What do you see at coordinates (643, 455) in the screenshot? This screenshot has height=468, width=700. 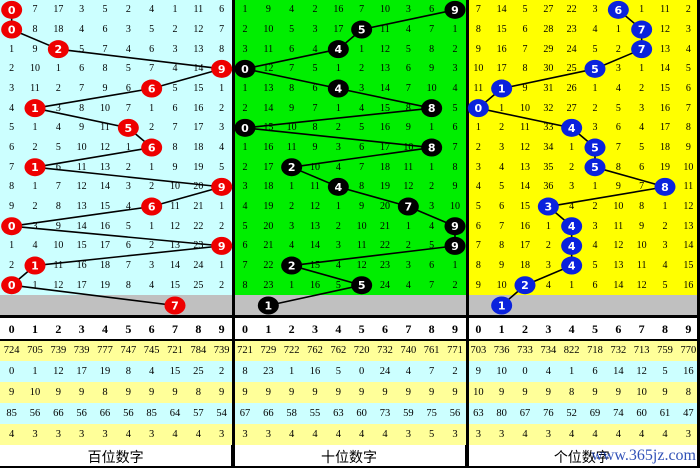 I see `watermark: www.365jz.com` at bounding box center [643, 455].